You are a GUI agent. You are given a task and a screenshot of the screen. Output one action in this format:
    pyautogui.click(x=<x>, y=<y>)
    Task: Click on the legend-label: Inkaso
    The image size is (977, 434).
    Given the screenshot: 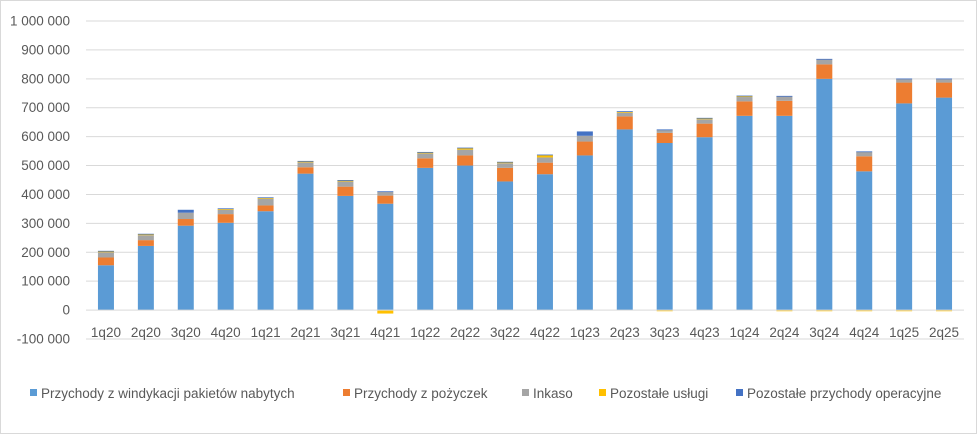 What is the action you would take?
    pyautogui.click(x=553, y=393)
    